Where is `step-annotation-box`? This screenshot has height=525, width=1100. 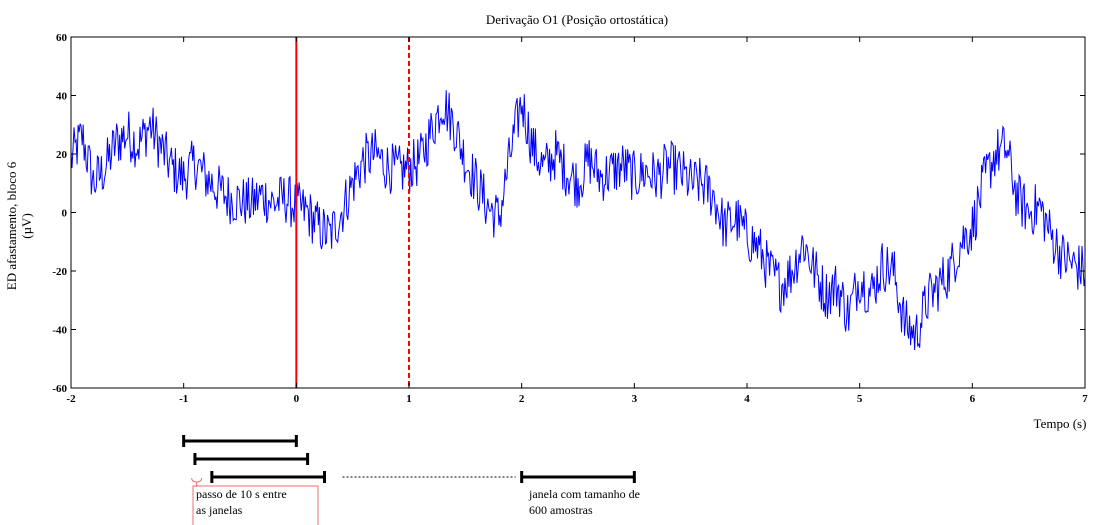 step-annotation-box is located at coordinates (255, 505).